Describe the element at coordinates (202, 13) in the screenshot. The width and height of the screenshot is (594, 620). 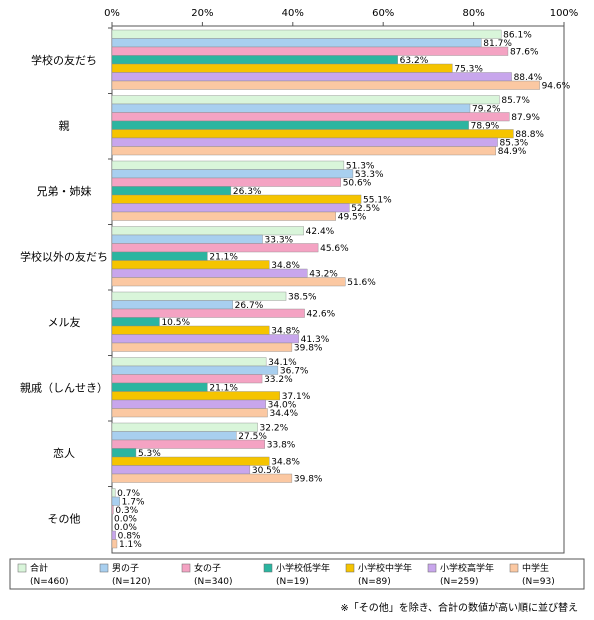
I see `x-tick-label: 20%` at that location.